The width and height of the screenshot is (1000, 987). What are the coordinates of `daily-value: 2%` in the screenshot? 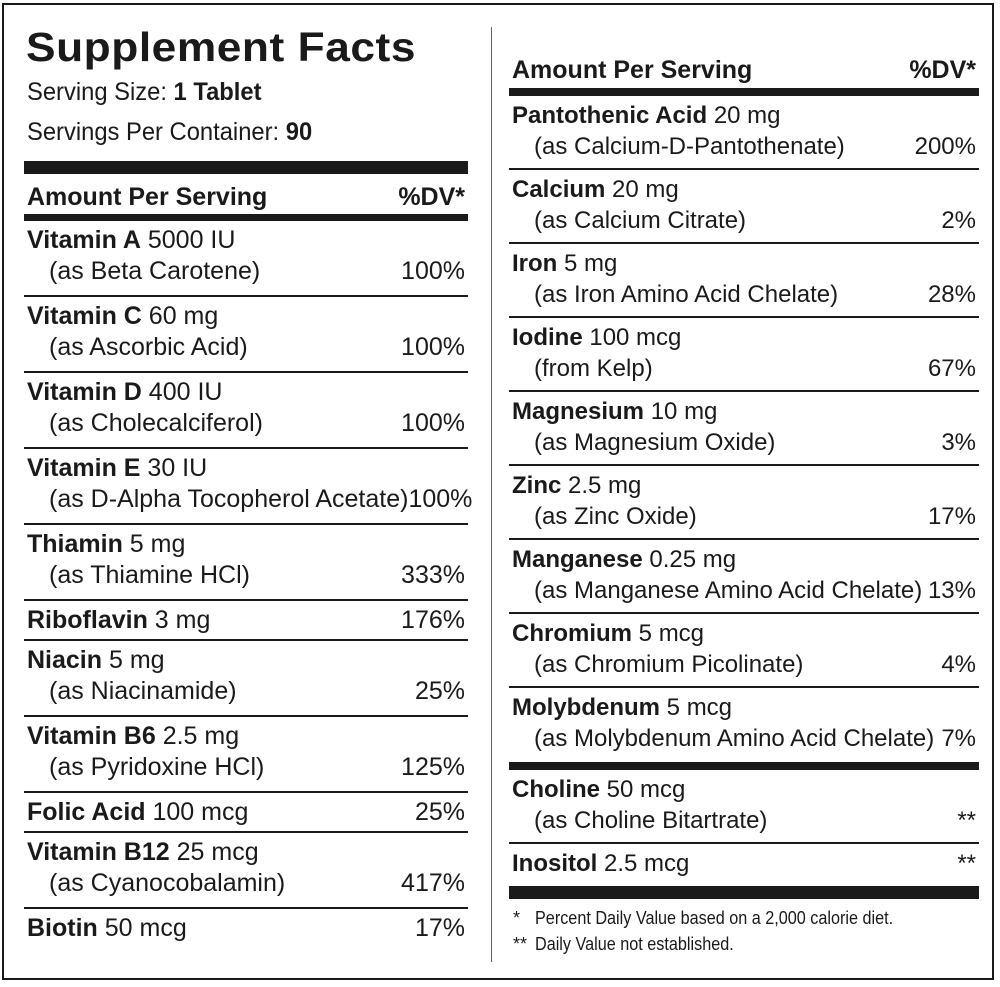 It's located at (958, 220).